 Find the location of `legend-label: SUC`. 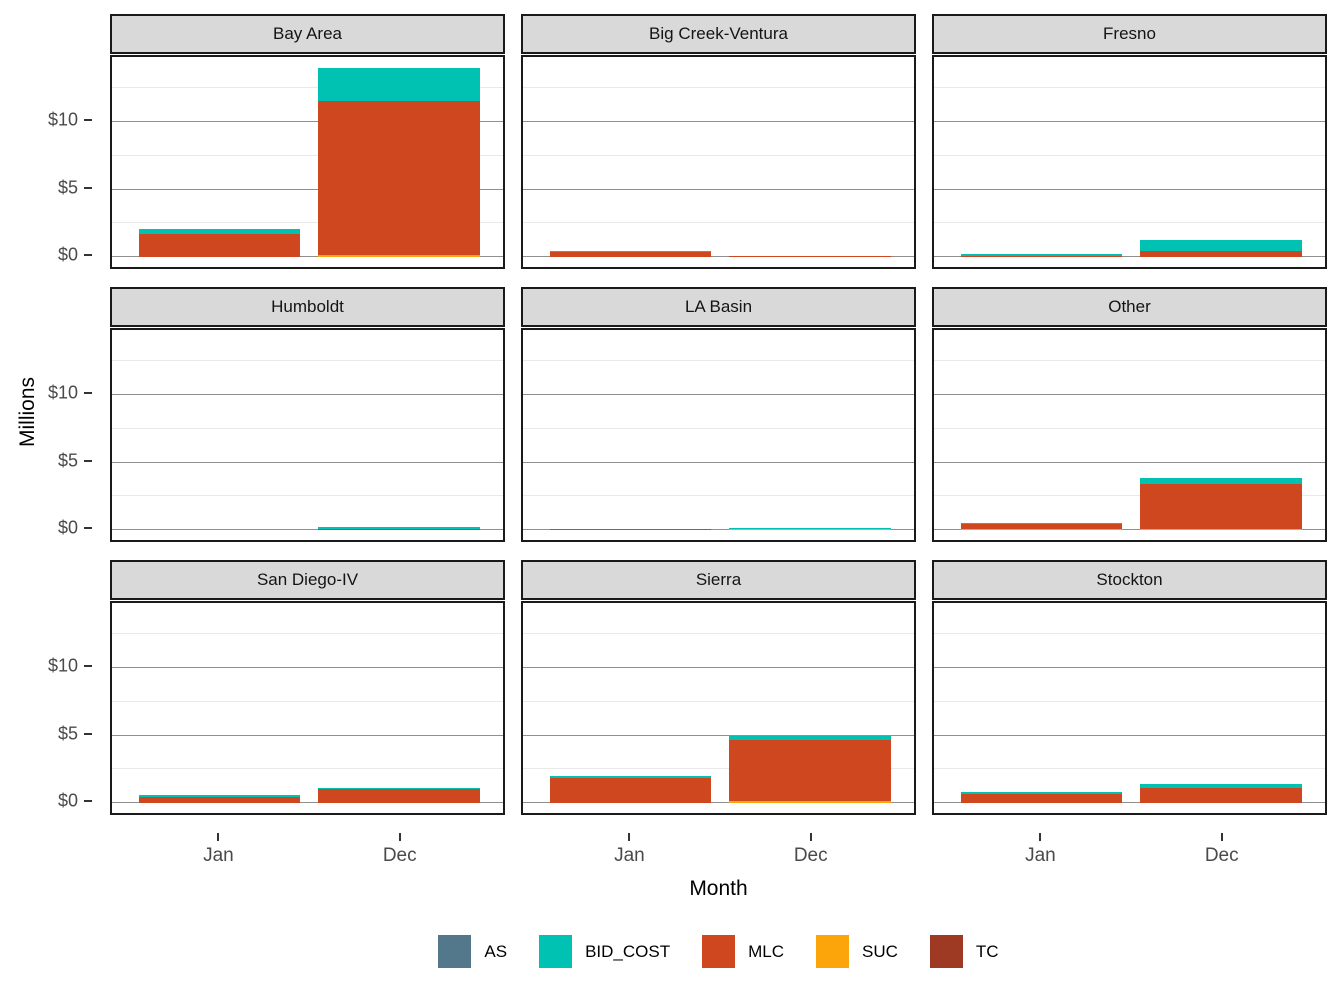

legend-label: SUC is located at coordinates (880, 951).